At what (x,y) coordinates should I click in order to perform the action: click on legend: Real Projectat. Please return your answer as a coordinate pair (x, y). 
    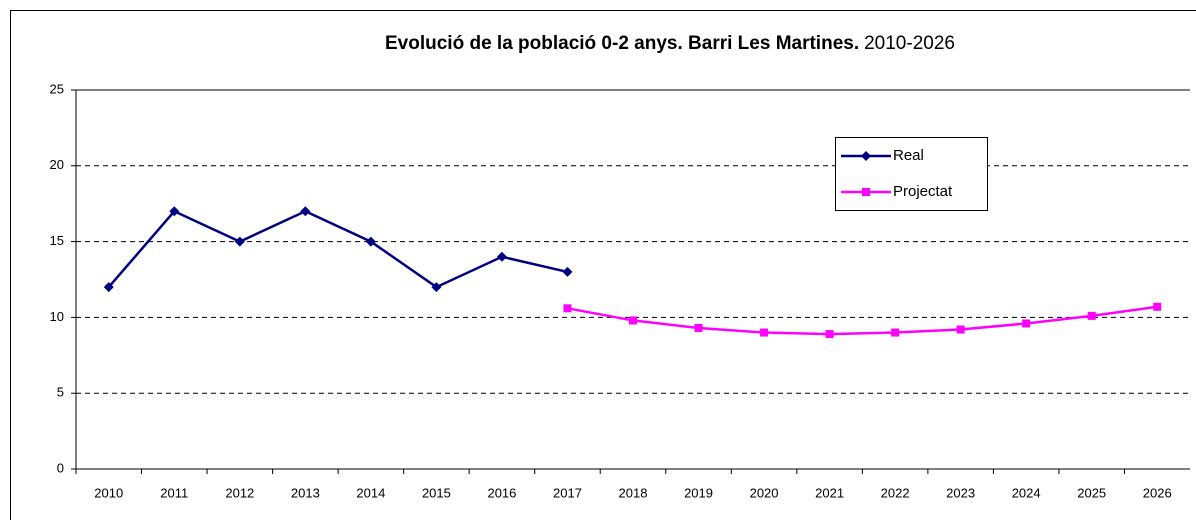
    Looking at the image, I should click on (911, 174).